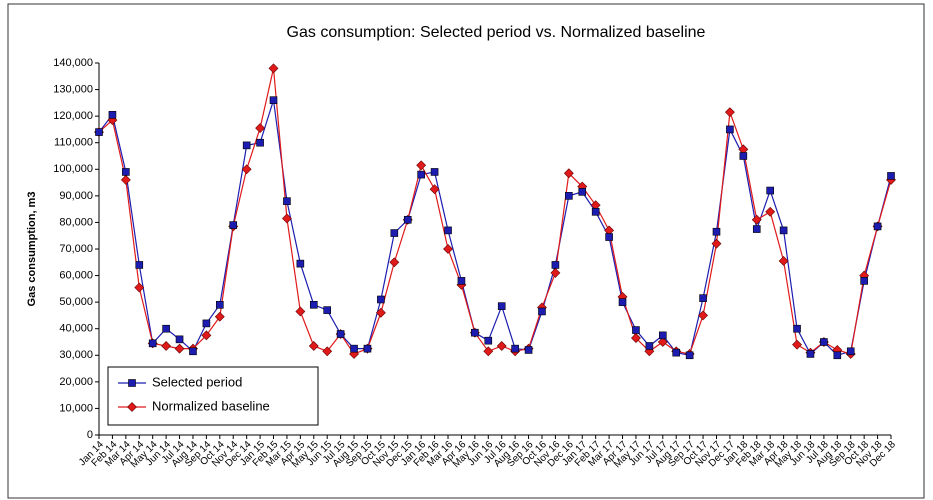 This screenshot has height=500, width=933. What do you see at coordinates (76, 275) in the screenshot?
I see `y-tick-label: 60,000` at bounding box center [76, 275].